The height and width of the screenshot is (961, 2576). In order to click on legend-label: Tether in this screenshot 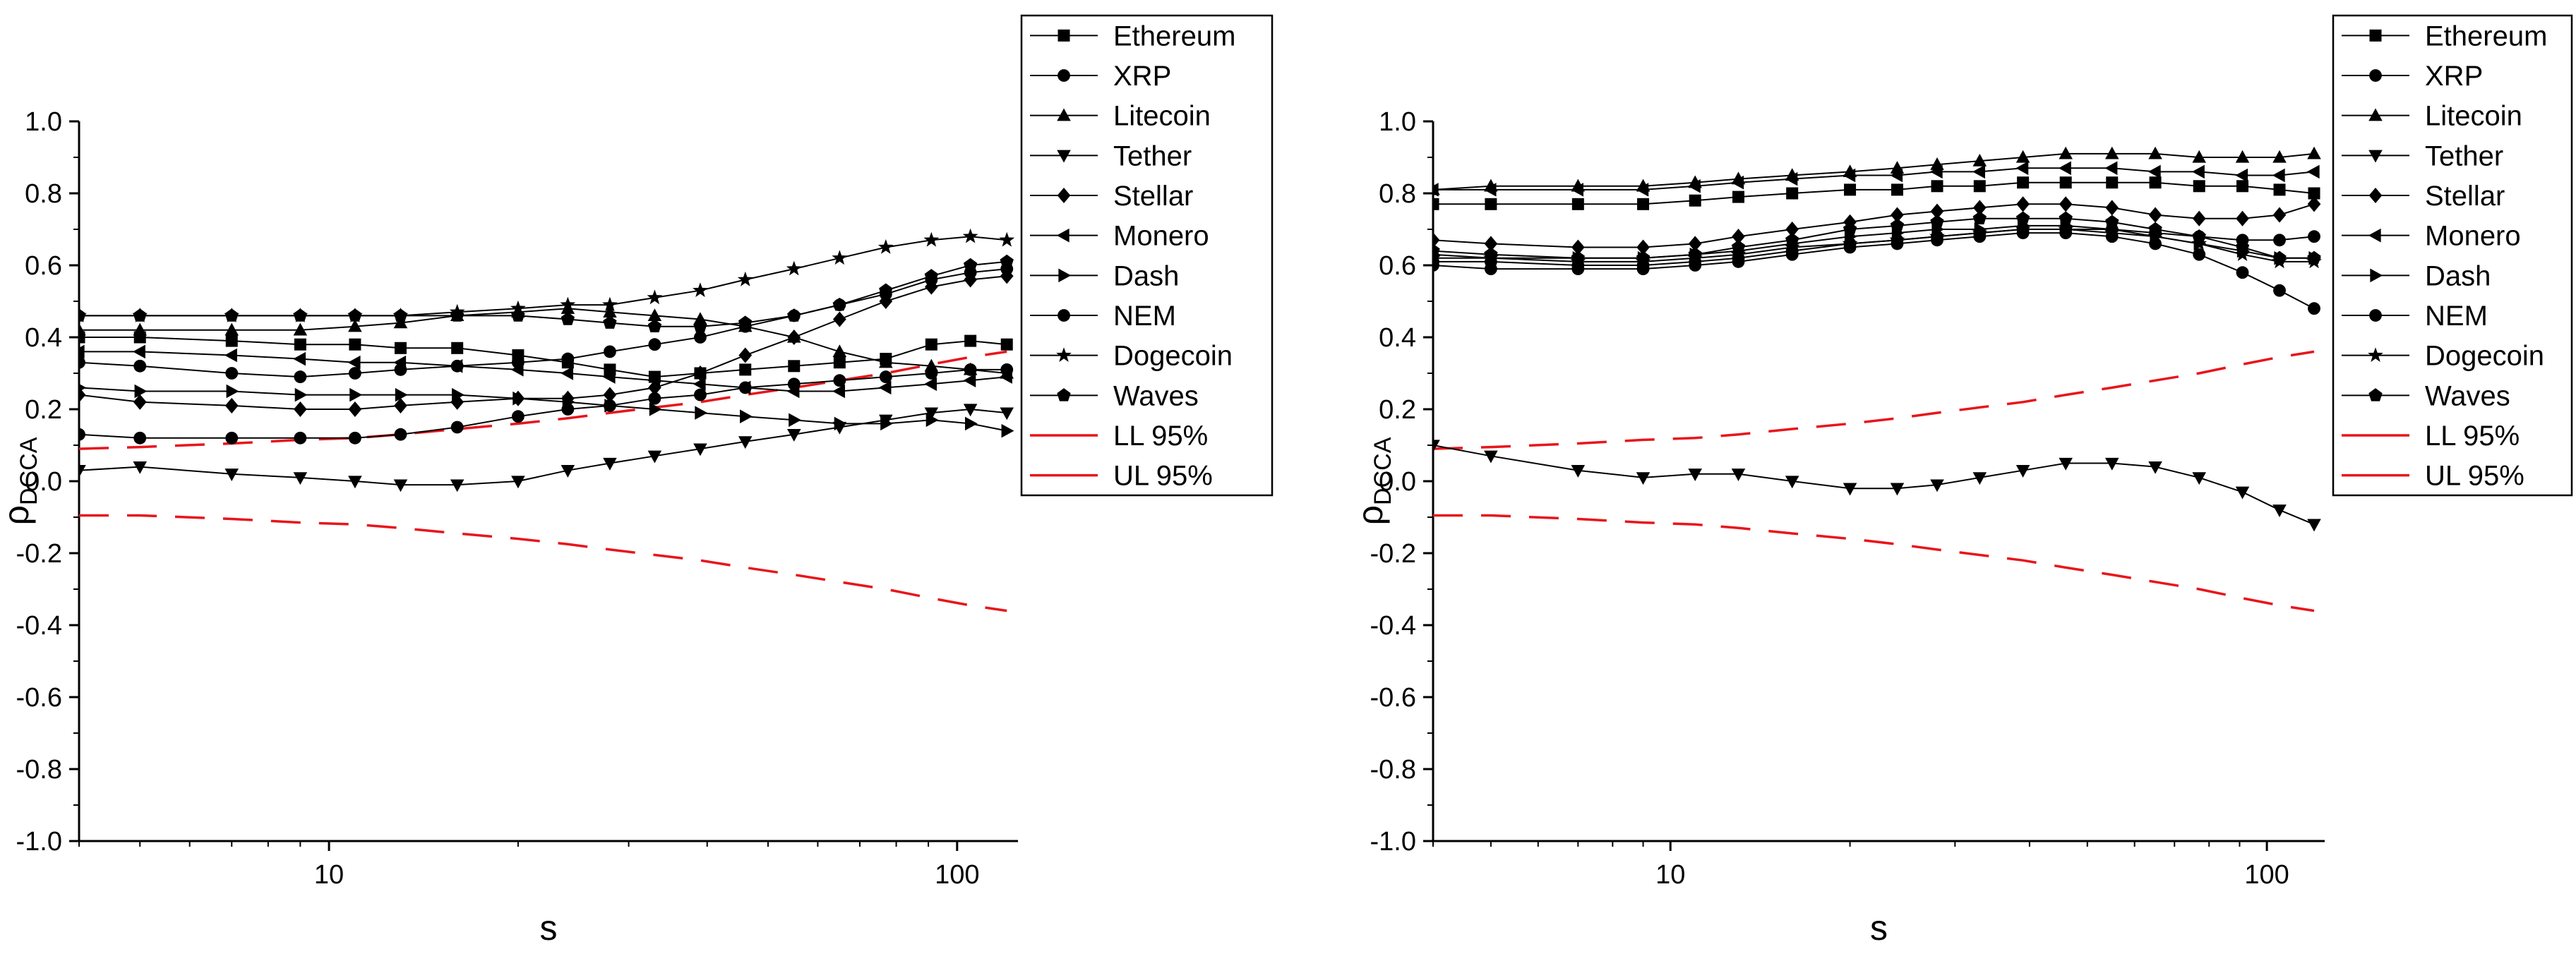, I will do `click(1152, 155)`.